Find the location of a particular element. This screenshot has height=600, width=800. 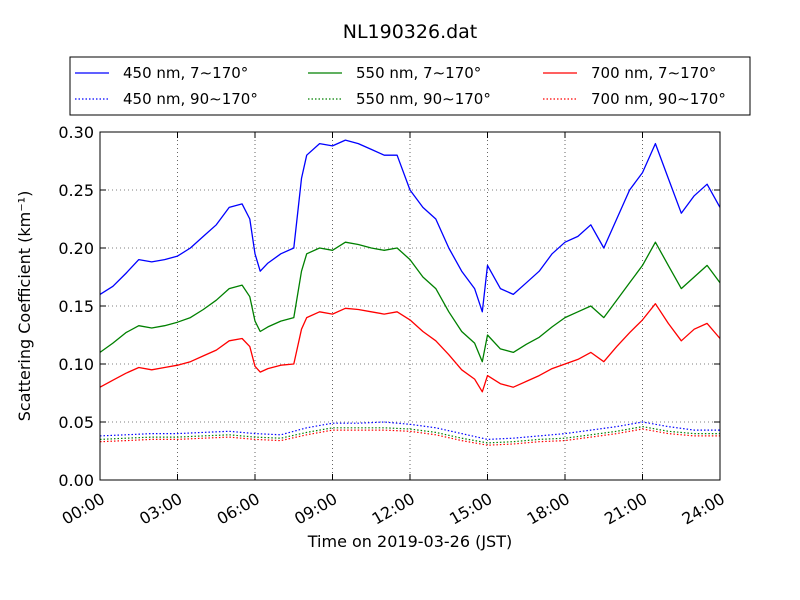

legend-frame is located at coordinates (410, 86).